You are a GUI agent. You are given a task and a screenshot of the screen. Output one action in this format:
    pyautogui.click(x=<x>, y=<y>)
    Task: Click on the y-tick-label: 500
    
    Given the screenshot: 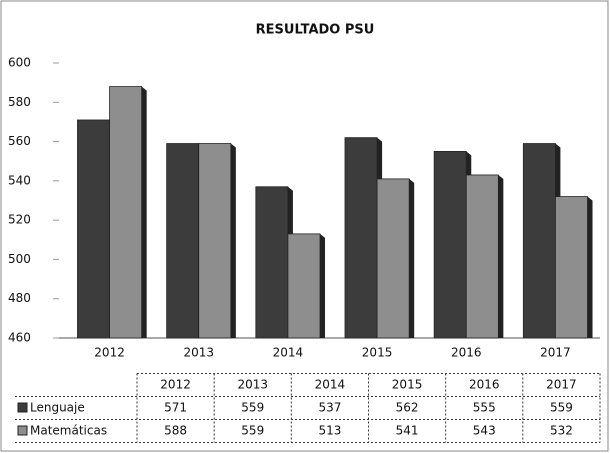 What is the action you would take?
    pyautogui.click(x=19, y=259)
    